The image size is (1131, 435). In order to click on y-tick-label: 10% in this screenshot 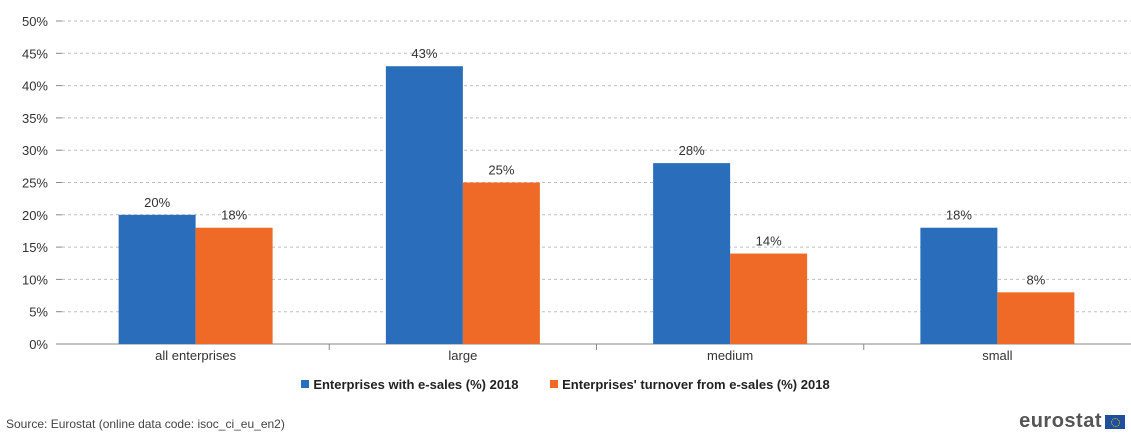, I will do `click(35, 279)`.